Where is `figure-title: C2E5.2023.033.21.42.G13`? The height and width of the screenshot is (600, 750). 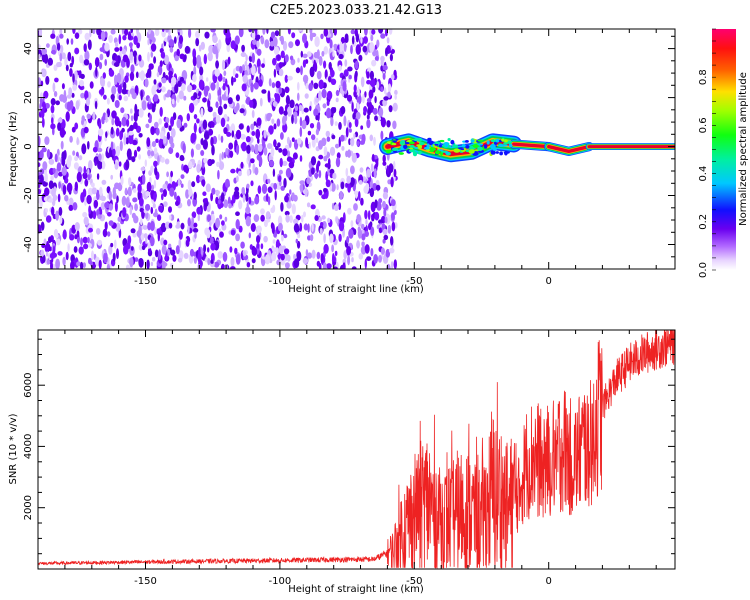 figure-title: C2E5.2023.033.21.42.G13 is located at coordinates (356, 10).